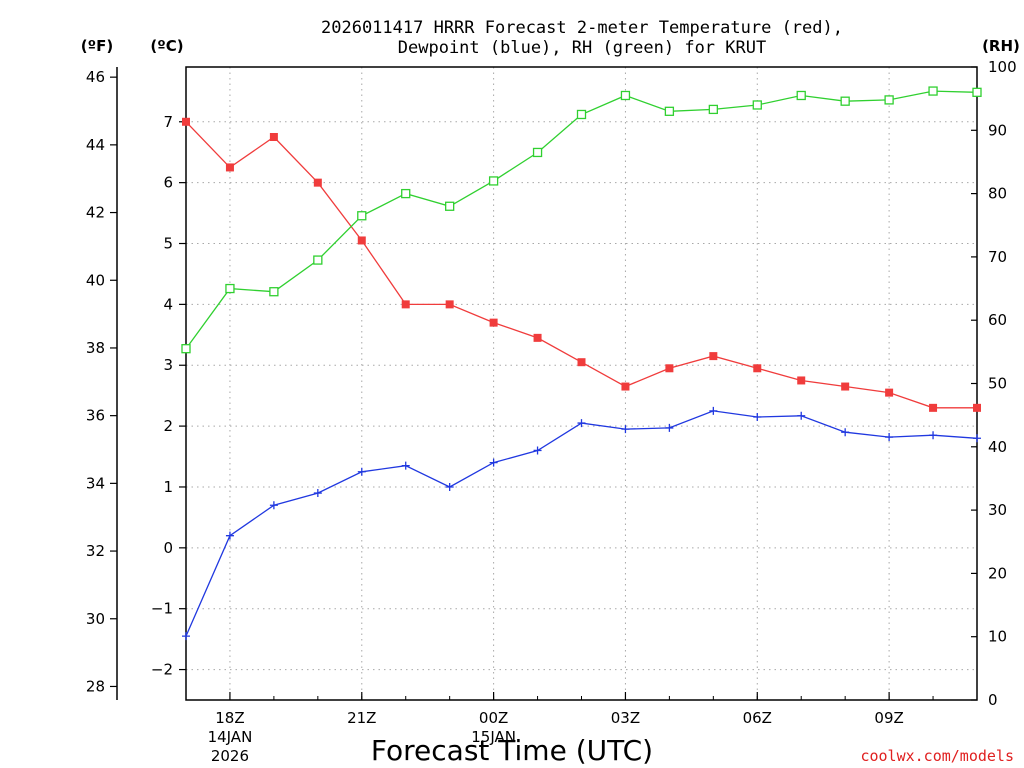 Image resolution: width=1024 pixels, height=768 pixels. I want to click on celsius-tick-label: 1, so click(168, 487).